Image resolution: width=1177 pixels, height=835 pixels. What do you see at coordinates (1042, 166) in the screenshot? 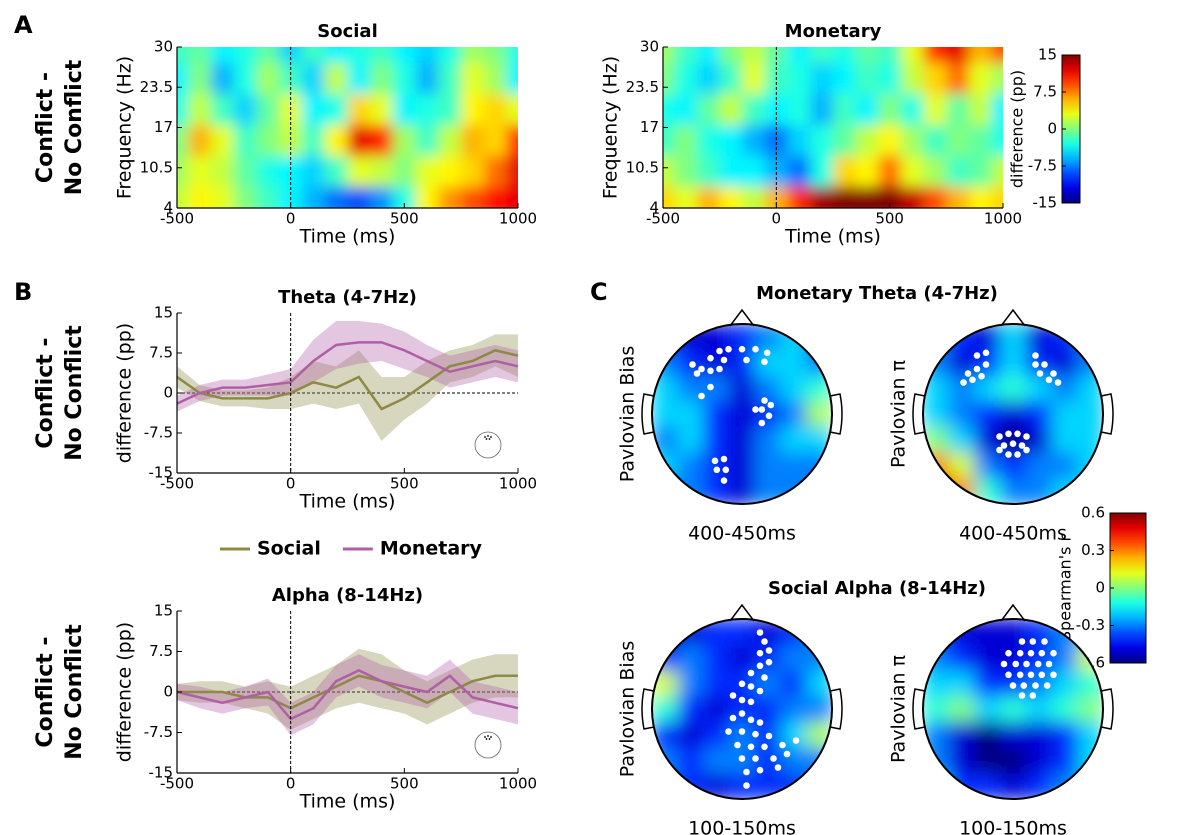
I see `colorbar-tick-label: -7.5` at bounding box center [1042, 166].